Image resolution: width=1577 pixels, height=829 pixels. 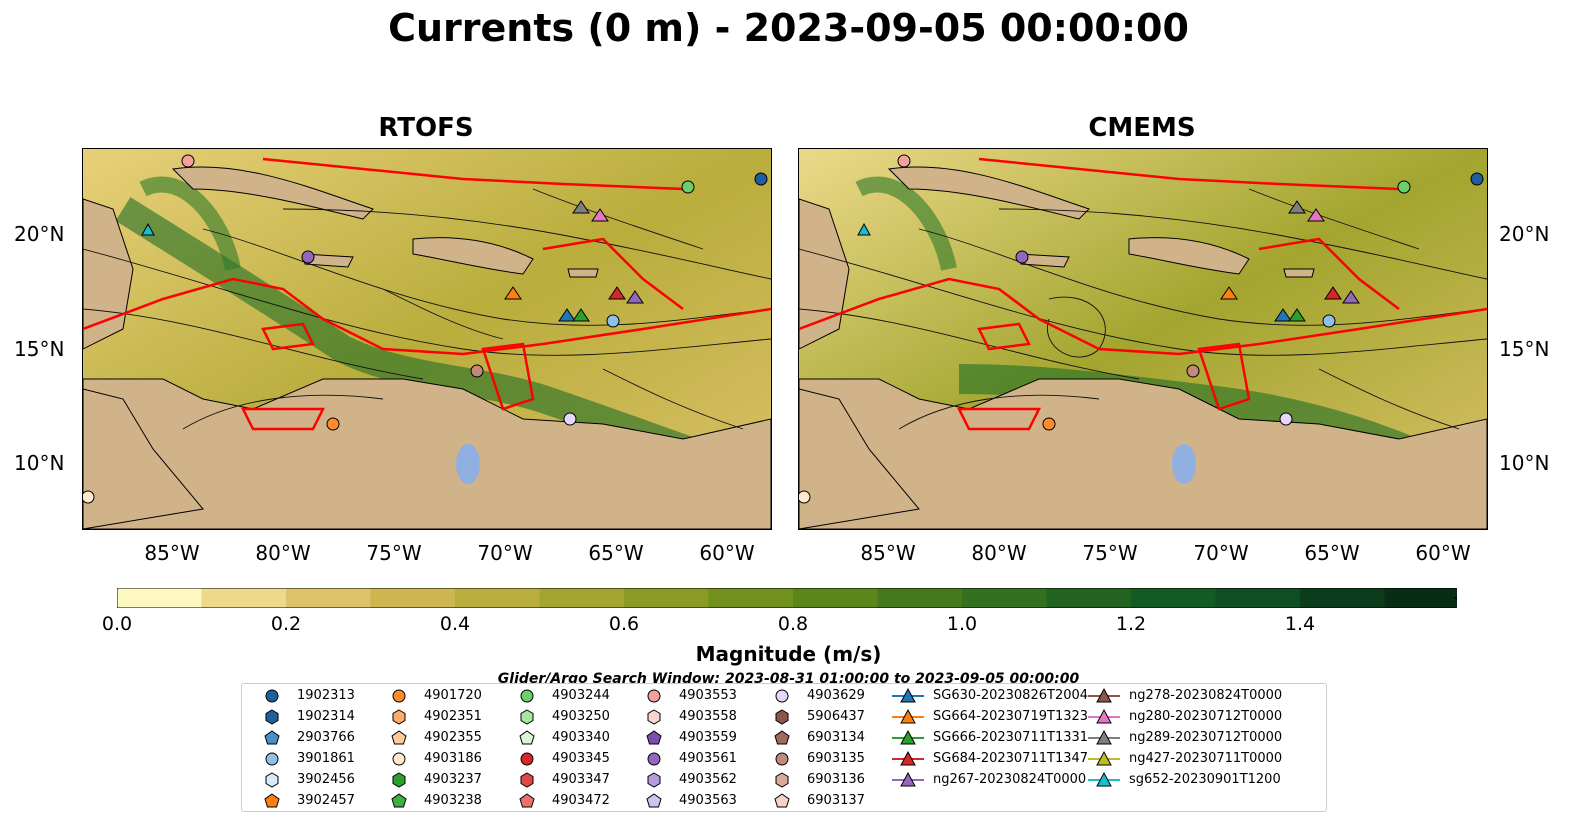 What do you see at coordinates (1300, 624) in the screenshot?
I see `colorbar-tick-label: 1.4` at bounding box center [1300, 624].